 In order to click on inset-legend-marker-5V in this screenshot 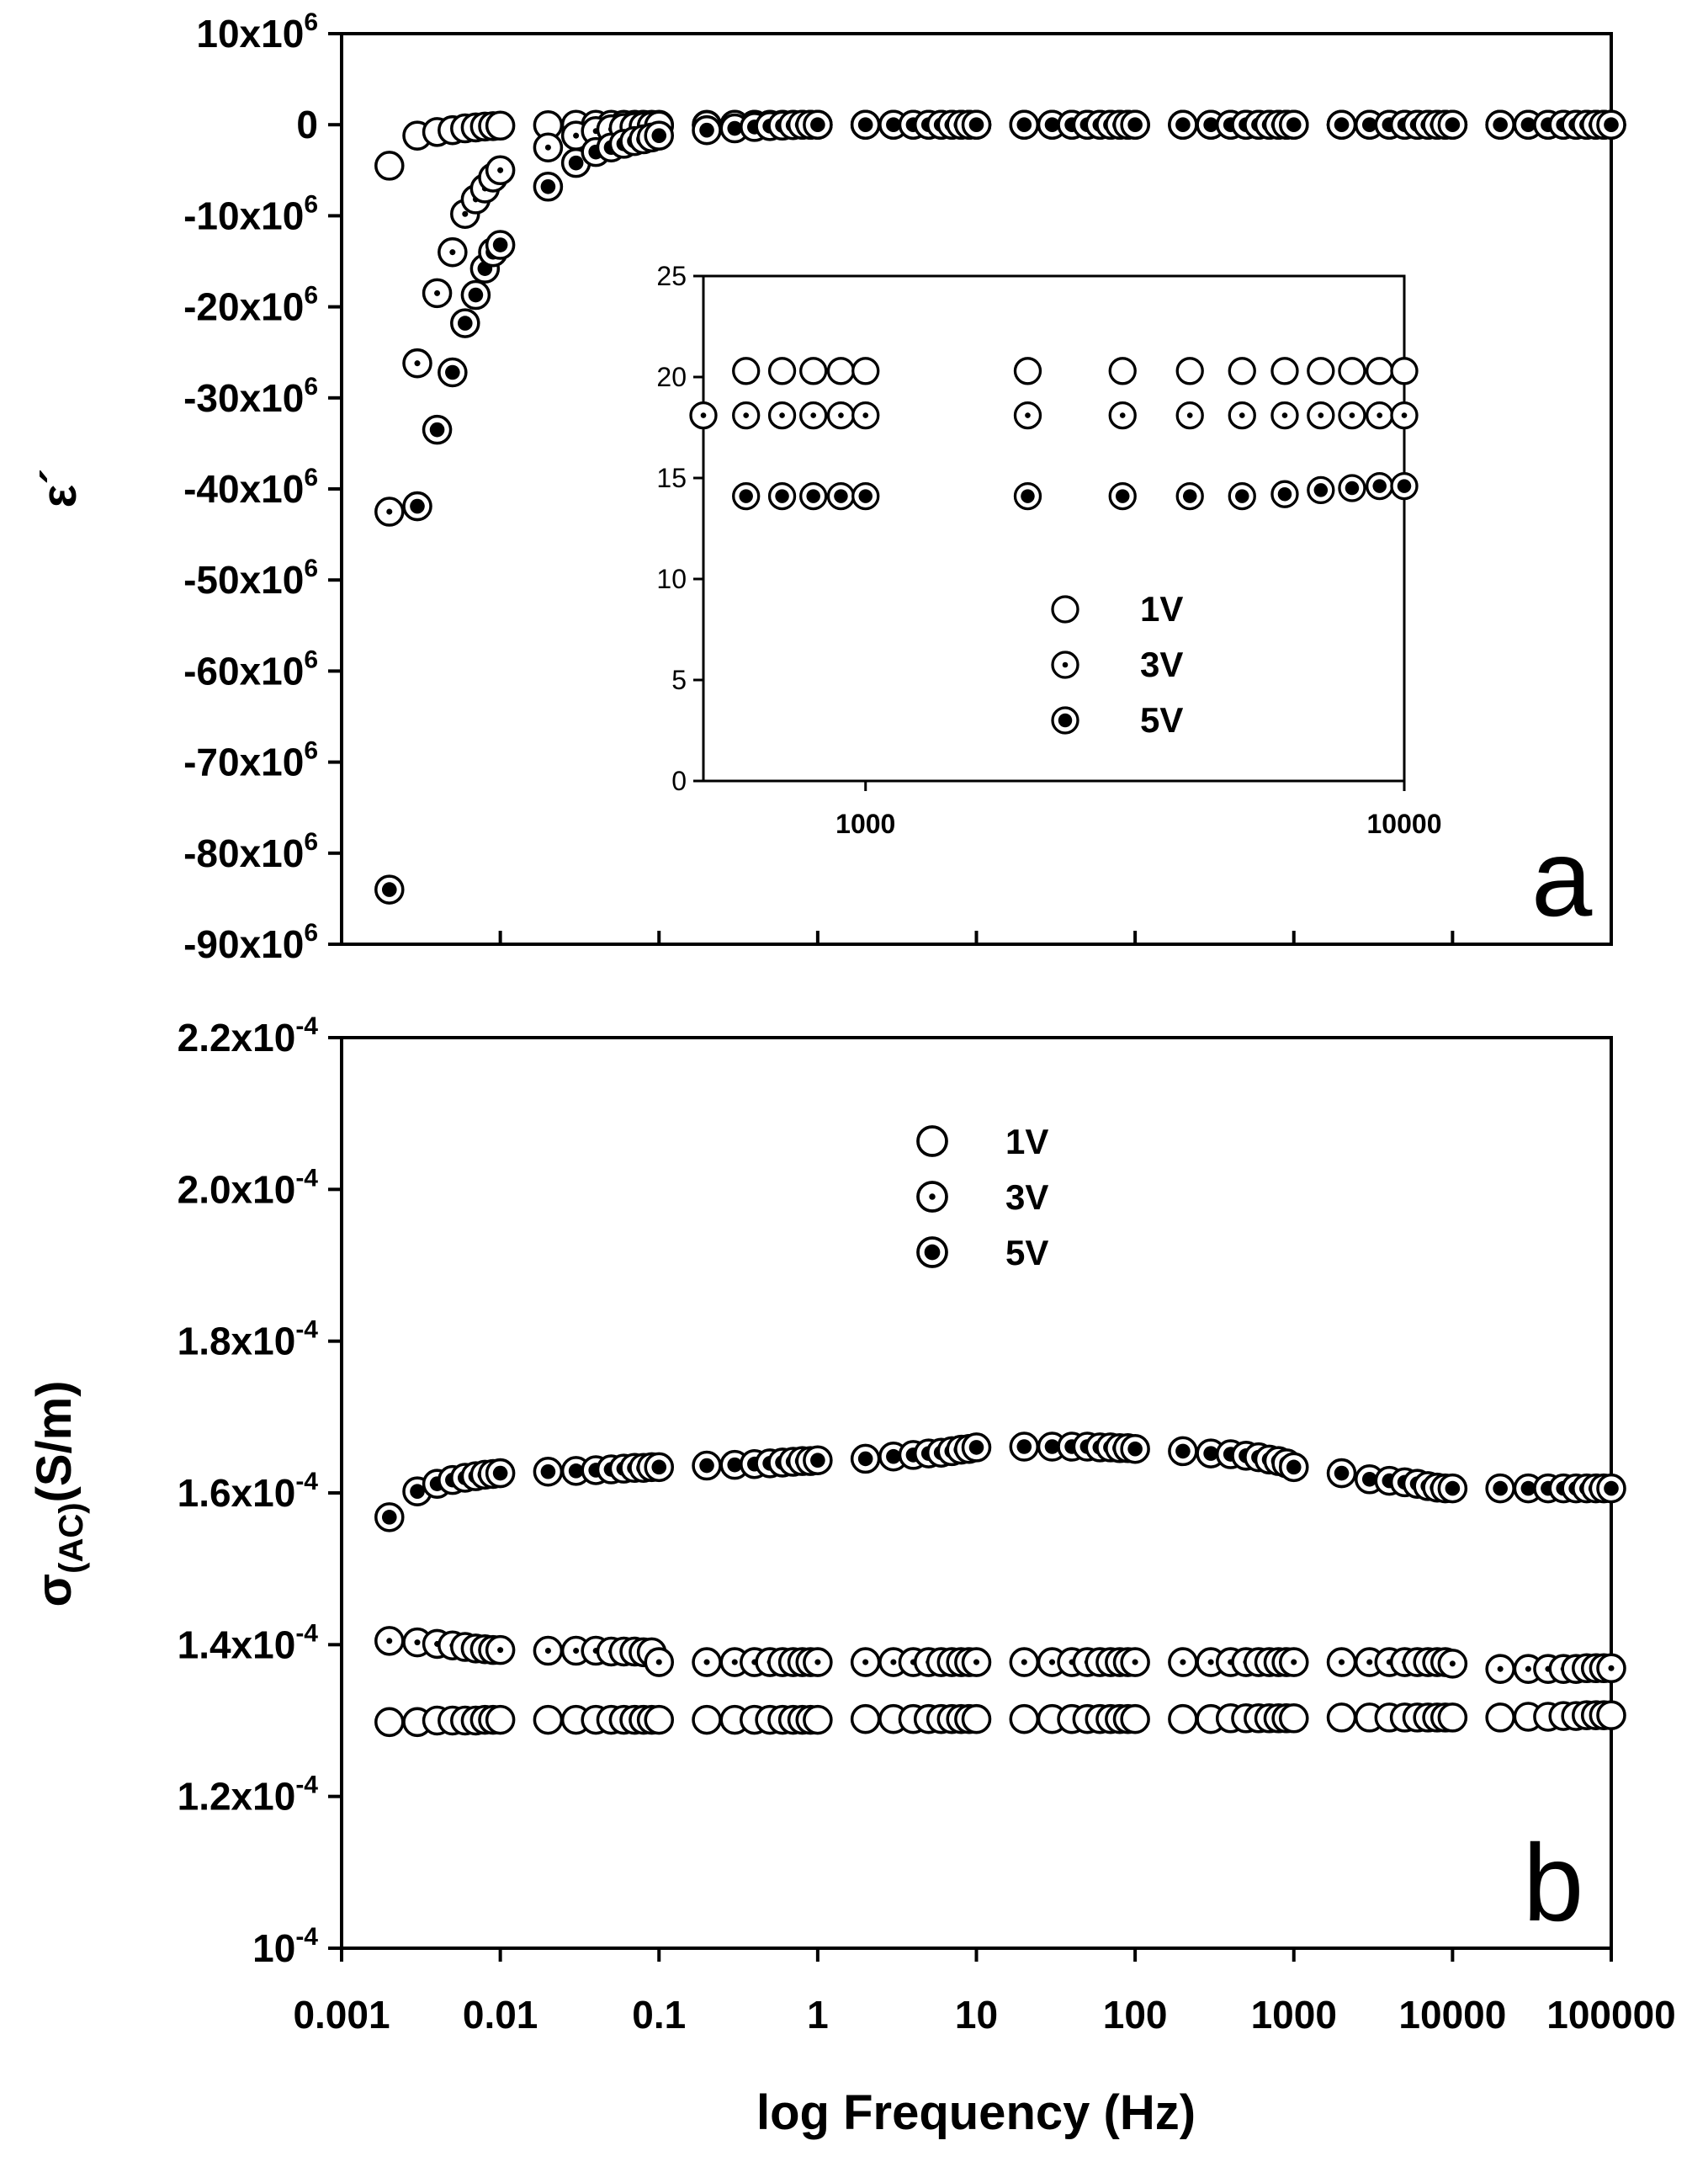, I will do `click(1065, 720)`.